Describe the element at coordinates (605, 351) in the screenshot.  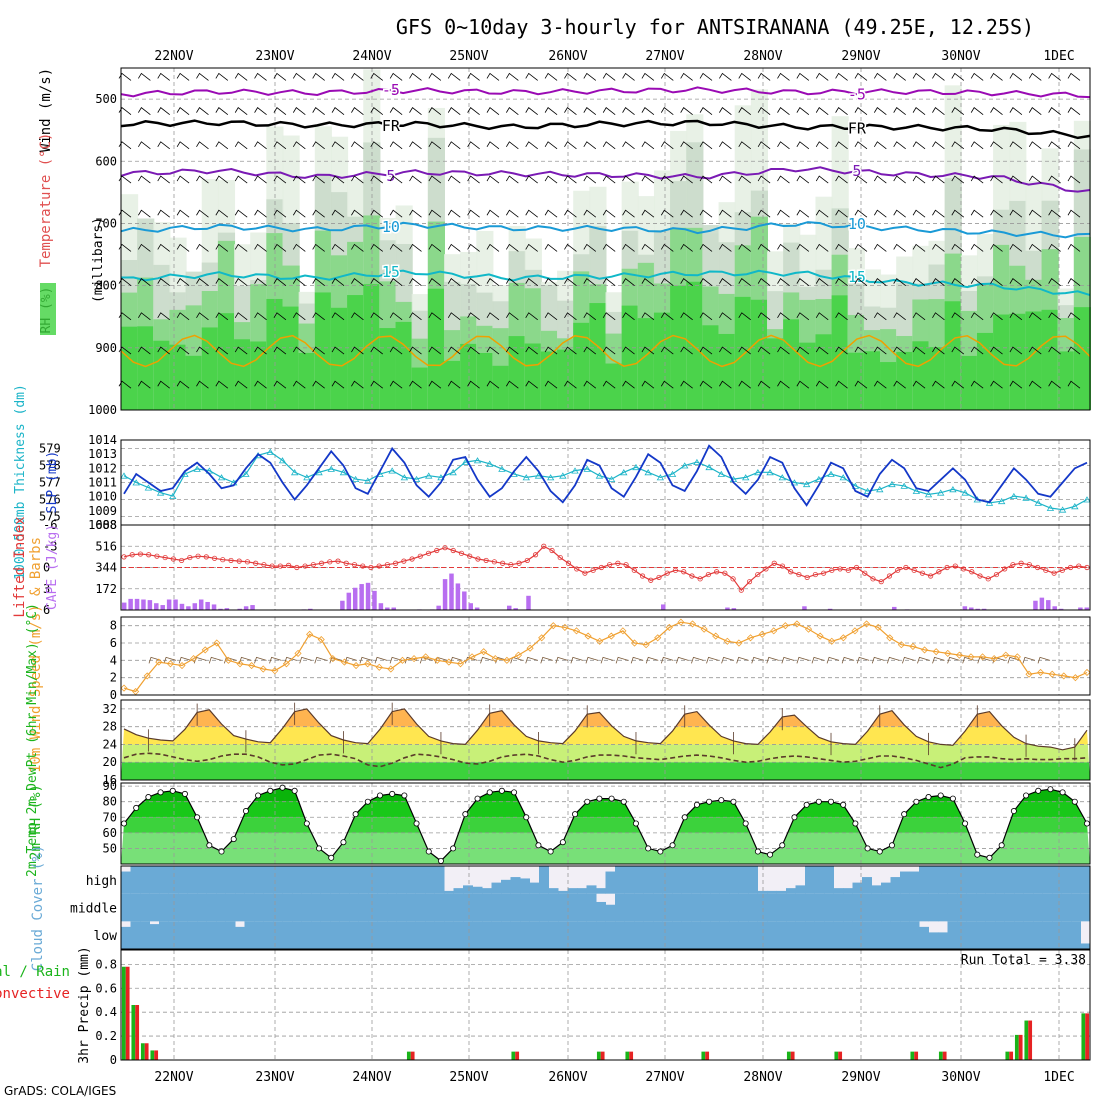
I see `low-level-contour` at that location.